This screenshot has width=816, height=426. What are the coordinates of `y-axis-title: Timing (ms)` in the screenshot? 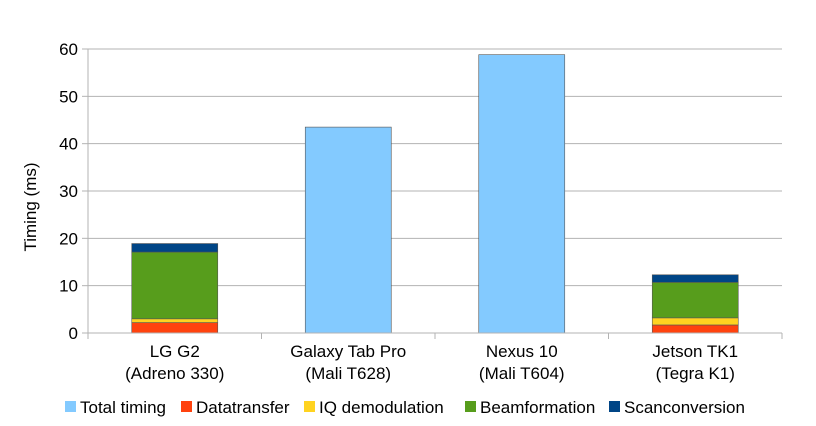 It's located at (30, 206).